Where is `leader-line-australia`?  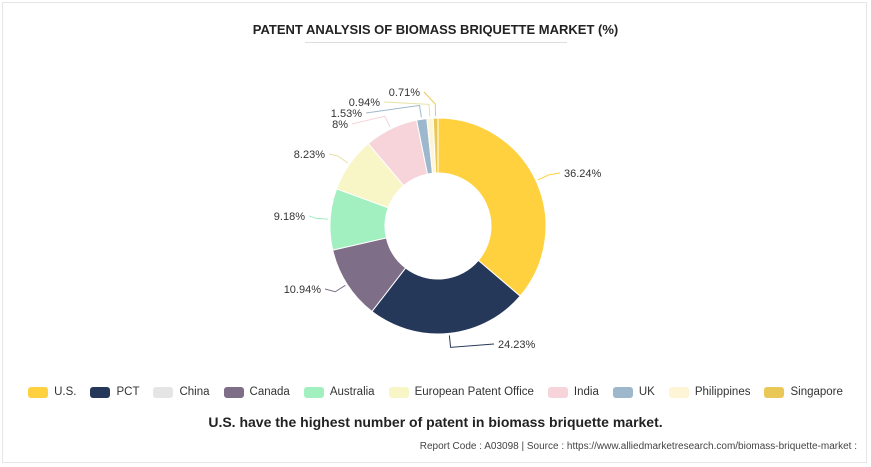
leader-line-australia is located at coordinates (318, 217).